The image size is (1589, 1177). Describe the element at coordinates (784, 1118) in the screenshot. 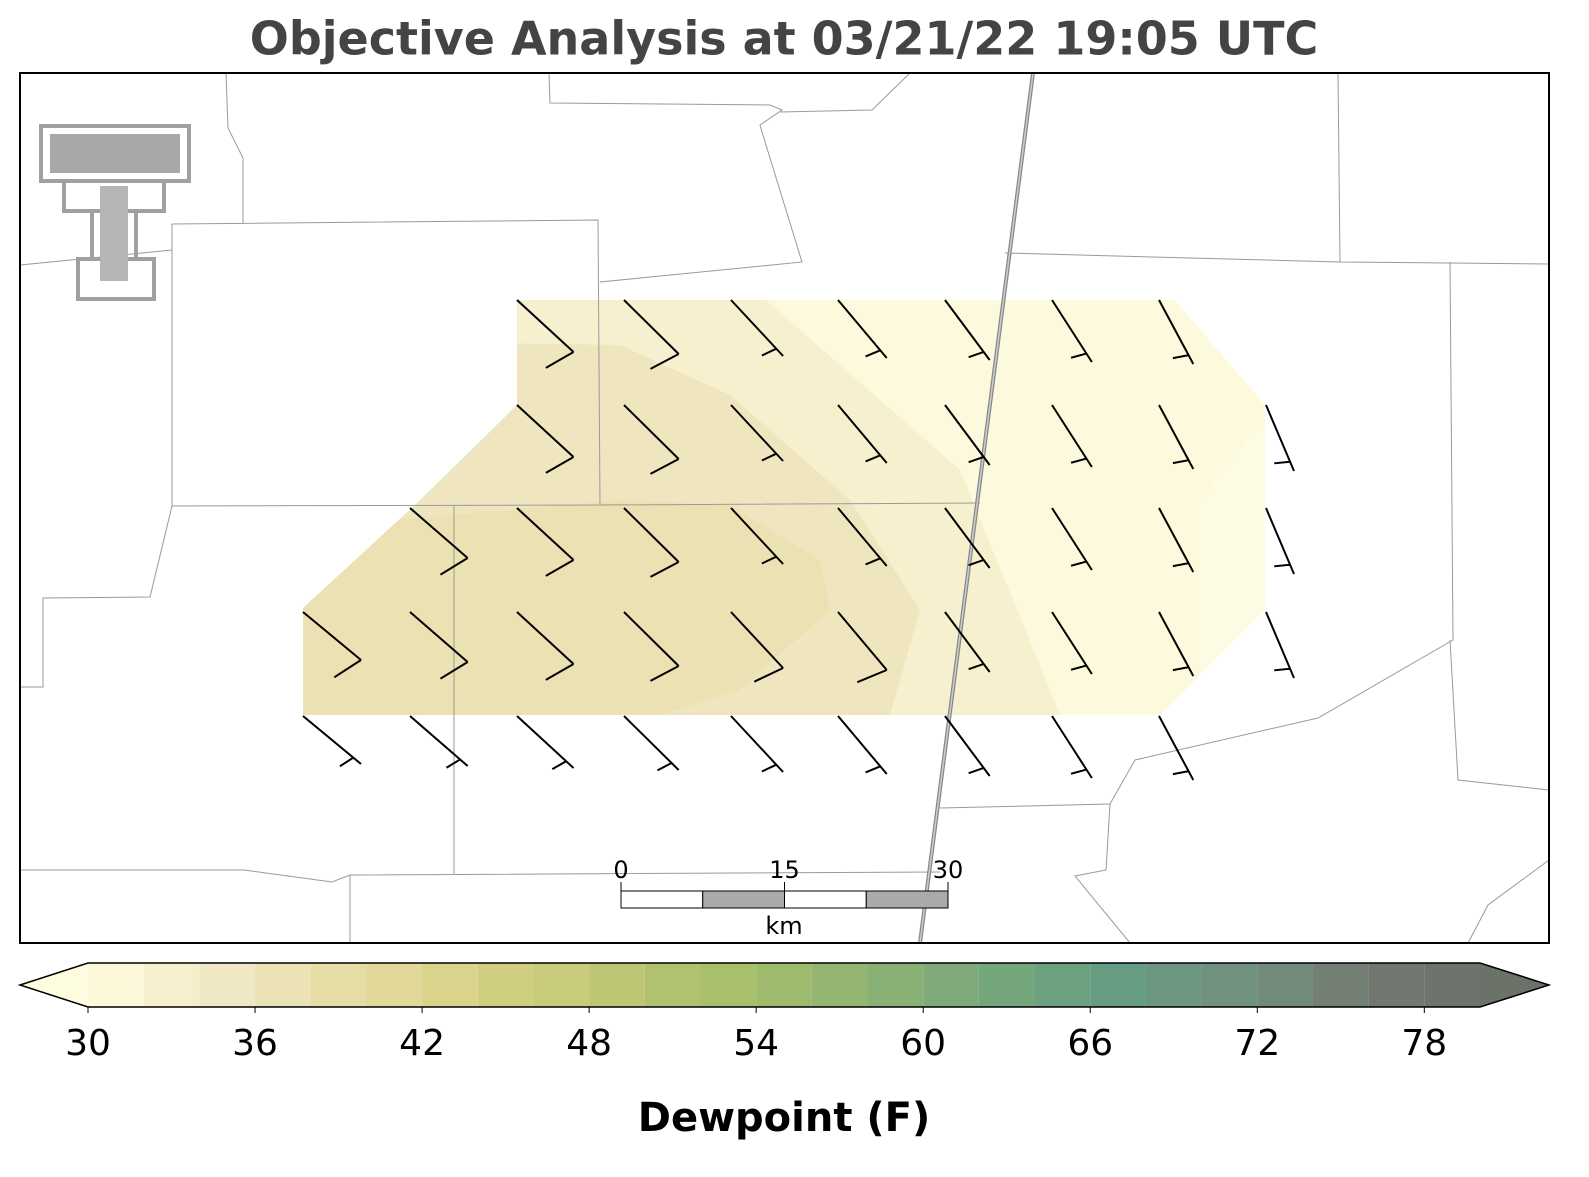

I see `colorbar-label: Dewpoint (F)` at that location.